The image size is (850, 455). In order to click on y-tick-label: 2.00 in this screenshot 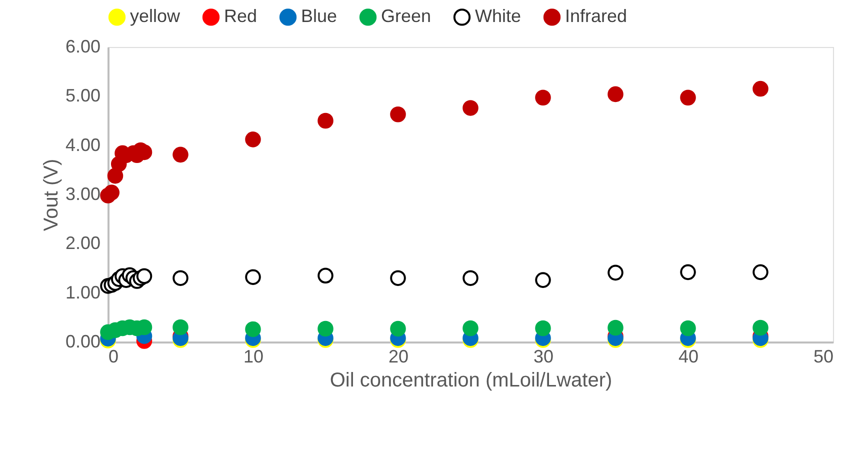, I will do `click(82, 243)`.